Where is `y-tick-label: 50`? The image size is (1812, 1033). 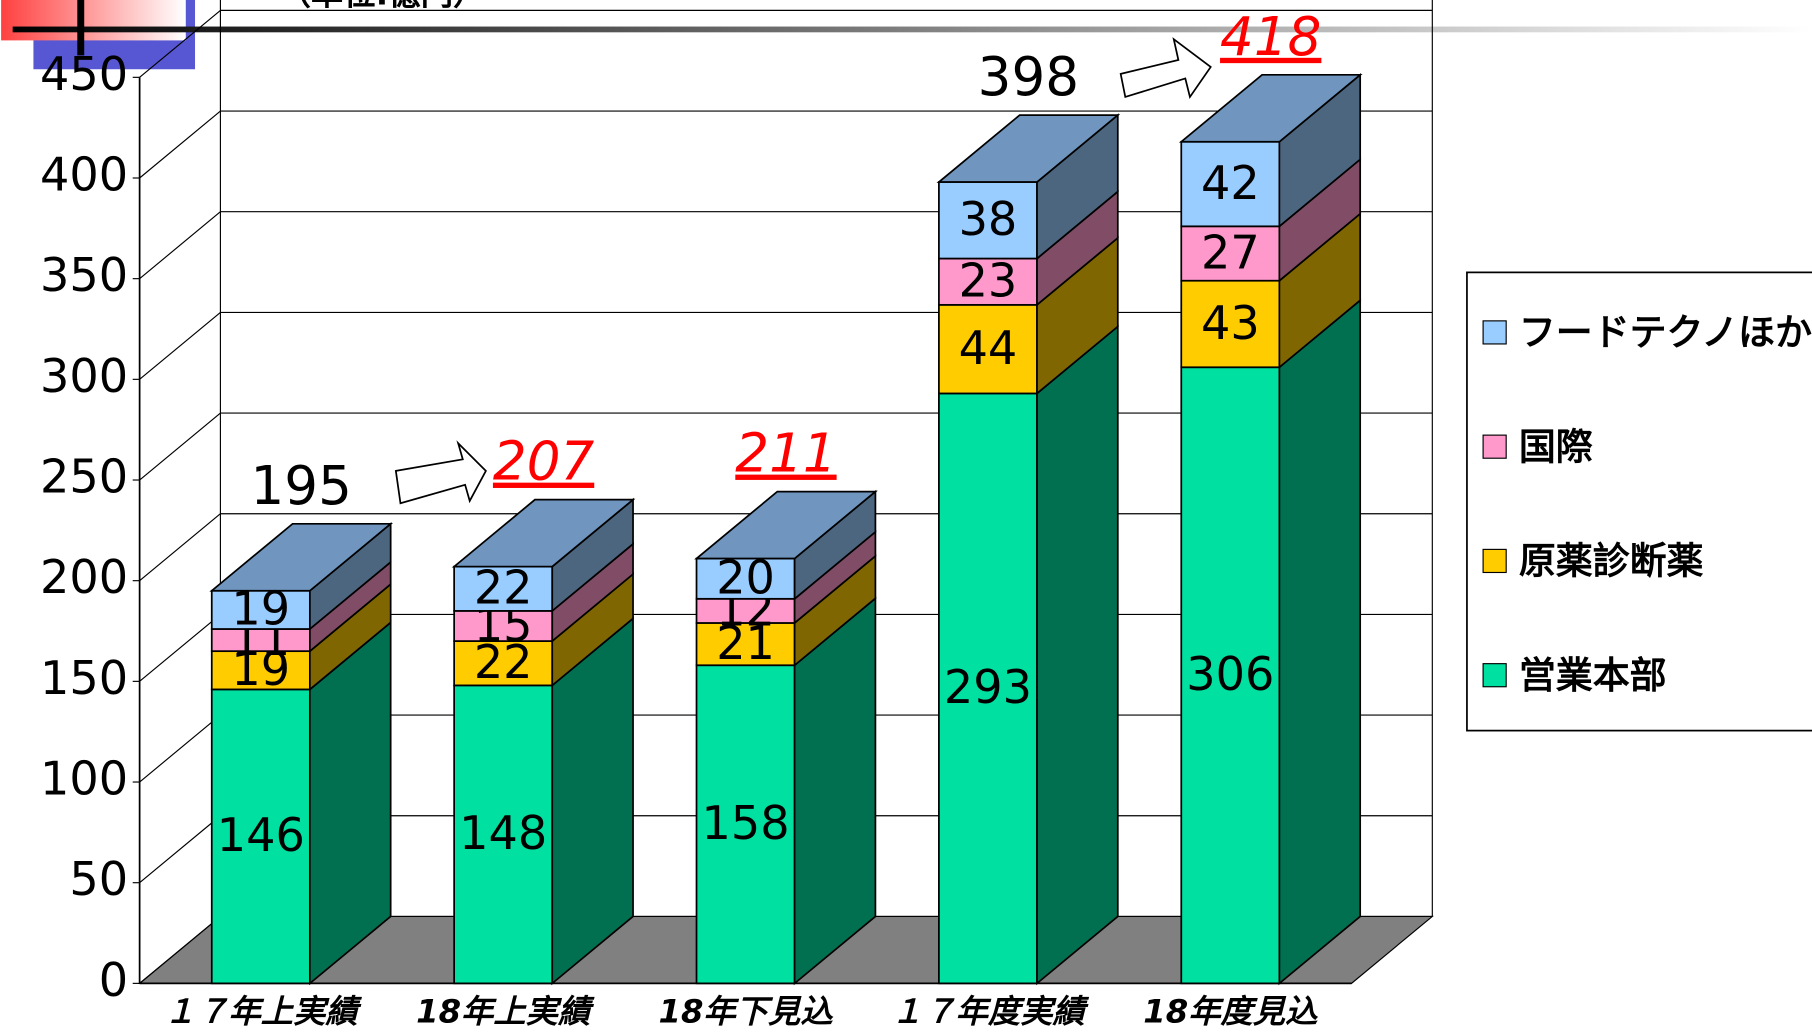
y-tick-label: 50 is located at coordinates (98, 879).